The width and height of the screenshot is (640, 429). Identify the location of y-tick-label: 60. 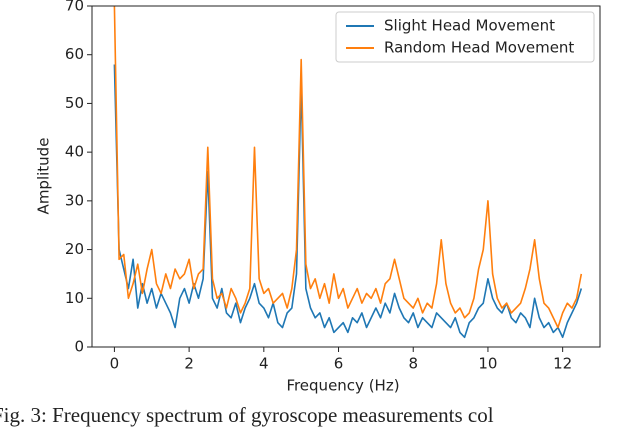
(74, 54).